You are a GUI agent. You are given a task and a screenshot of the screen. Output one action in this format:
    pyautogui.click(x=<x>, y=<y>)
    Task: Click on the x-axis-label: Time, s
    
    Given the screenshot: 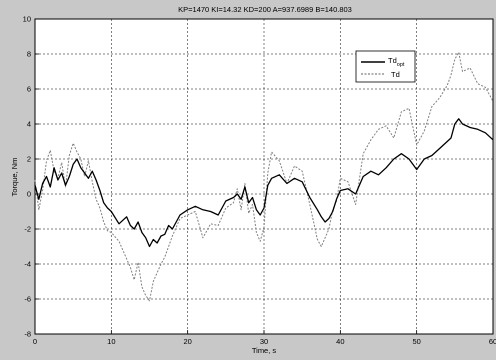 What is the action you would take?
    pyautogui.click(x=264, y=350)
    